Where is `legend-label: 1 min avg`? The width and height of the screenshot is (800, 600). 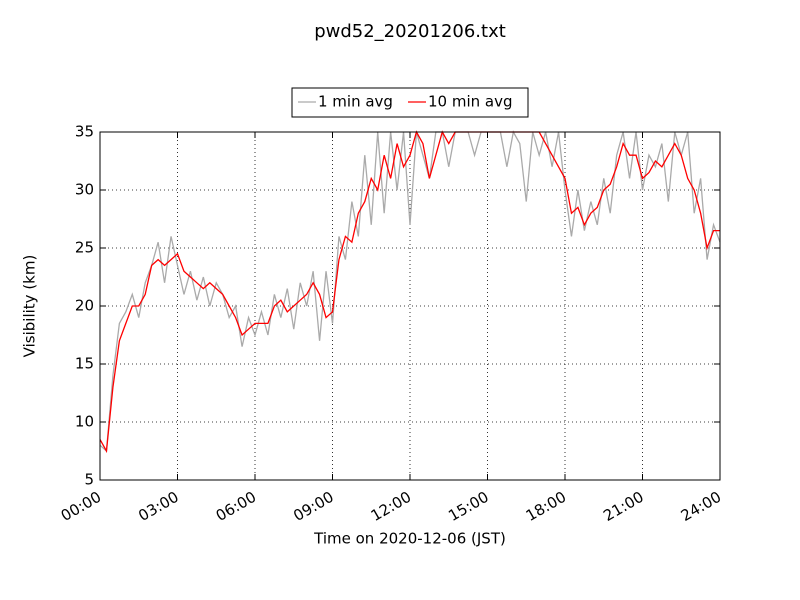 legend-label: 1 min avg is located at coordinates (355, 102).